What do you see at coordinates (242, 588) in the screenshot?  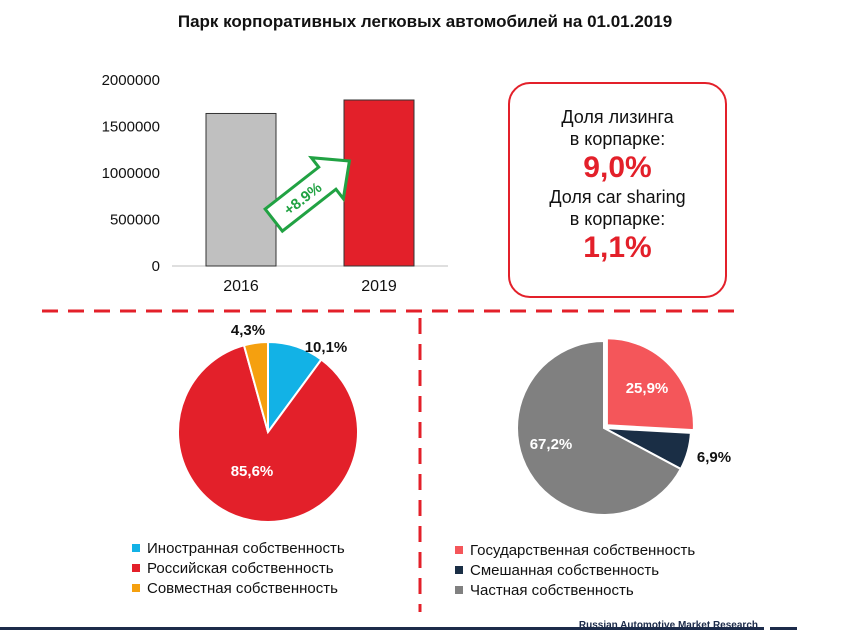 I see `legend-label: Совместная собственность` at bounding box center [242, 588].